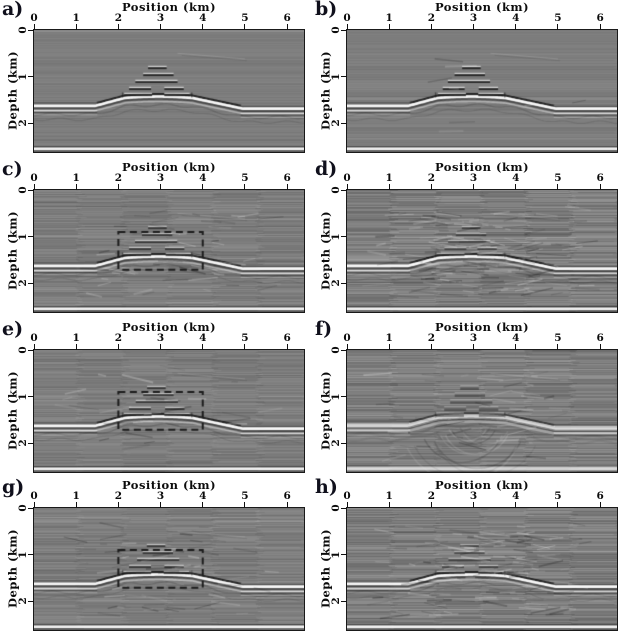 The height and width of the screenshot is (636, 626). What do you see at coordinates (13, 487) in the screenshot?
I see `panel-label: g)` at bounding box center [13, 487].